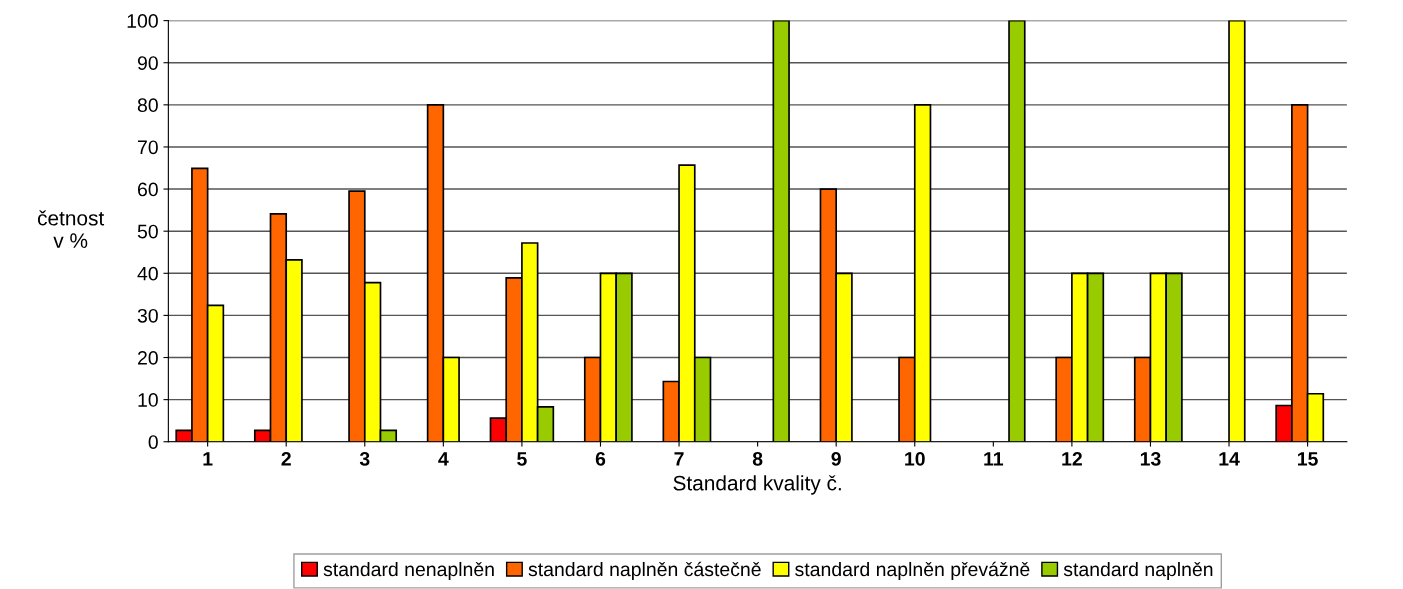 Image resolution: width=1403 pixels, height=589 pixels. Describe the element at coordinates (600, 458) in the screenshot. I see `x-tick-label: 6` at that location.